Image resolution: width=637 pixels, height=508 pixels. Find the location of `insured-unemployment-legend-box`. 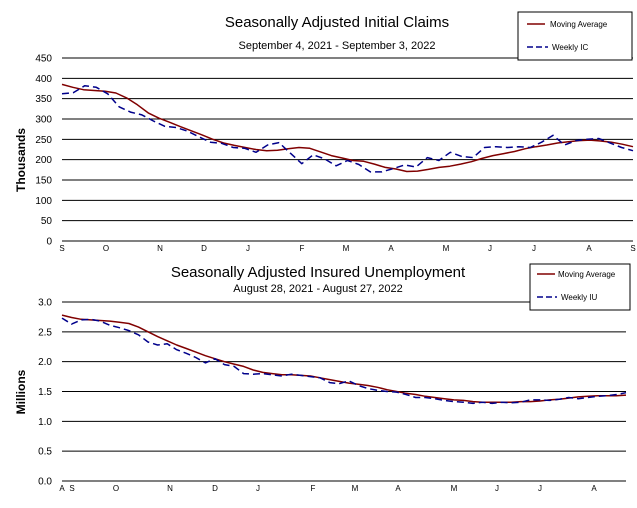

insured-unemployment-legend-box is located at coordinates (580, 287).